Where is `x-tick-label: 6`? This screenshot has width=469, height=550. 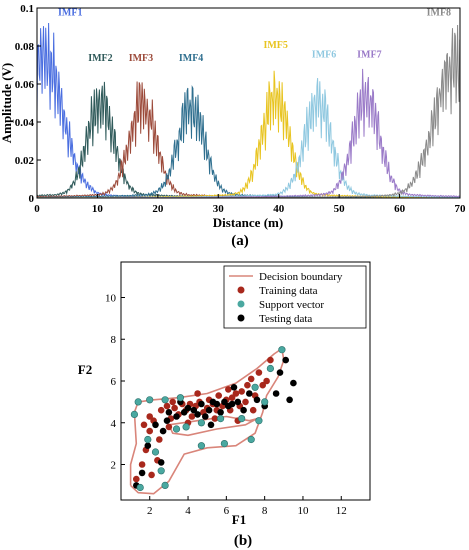 x-tick-label: 6 is located at coordinates (227, 511).